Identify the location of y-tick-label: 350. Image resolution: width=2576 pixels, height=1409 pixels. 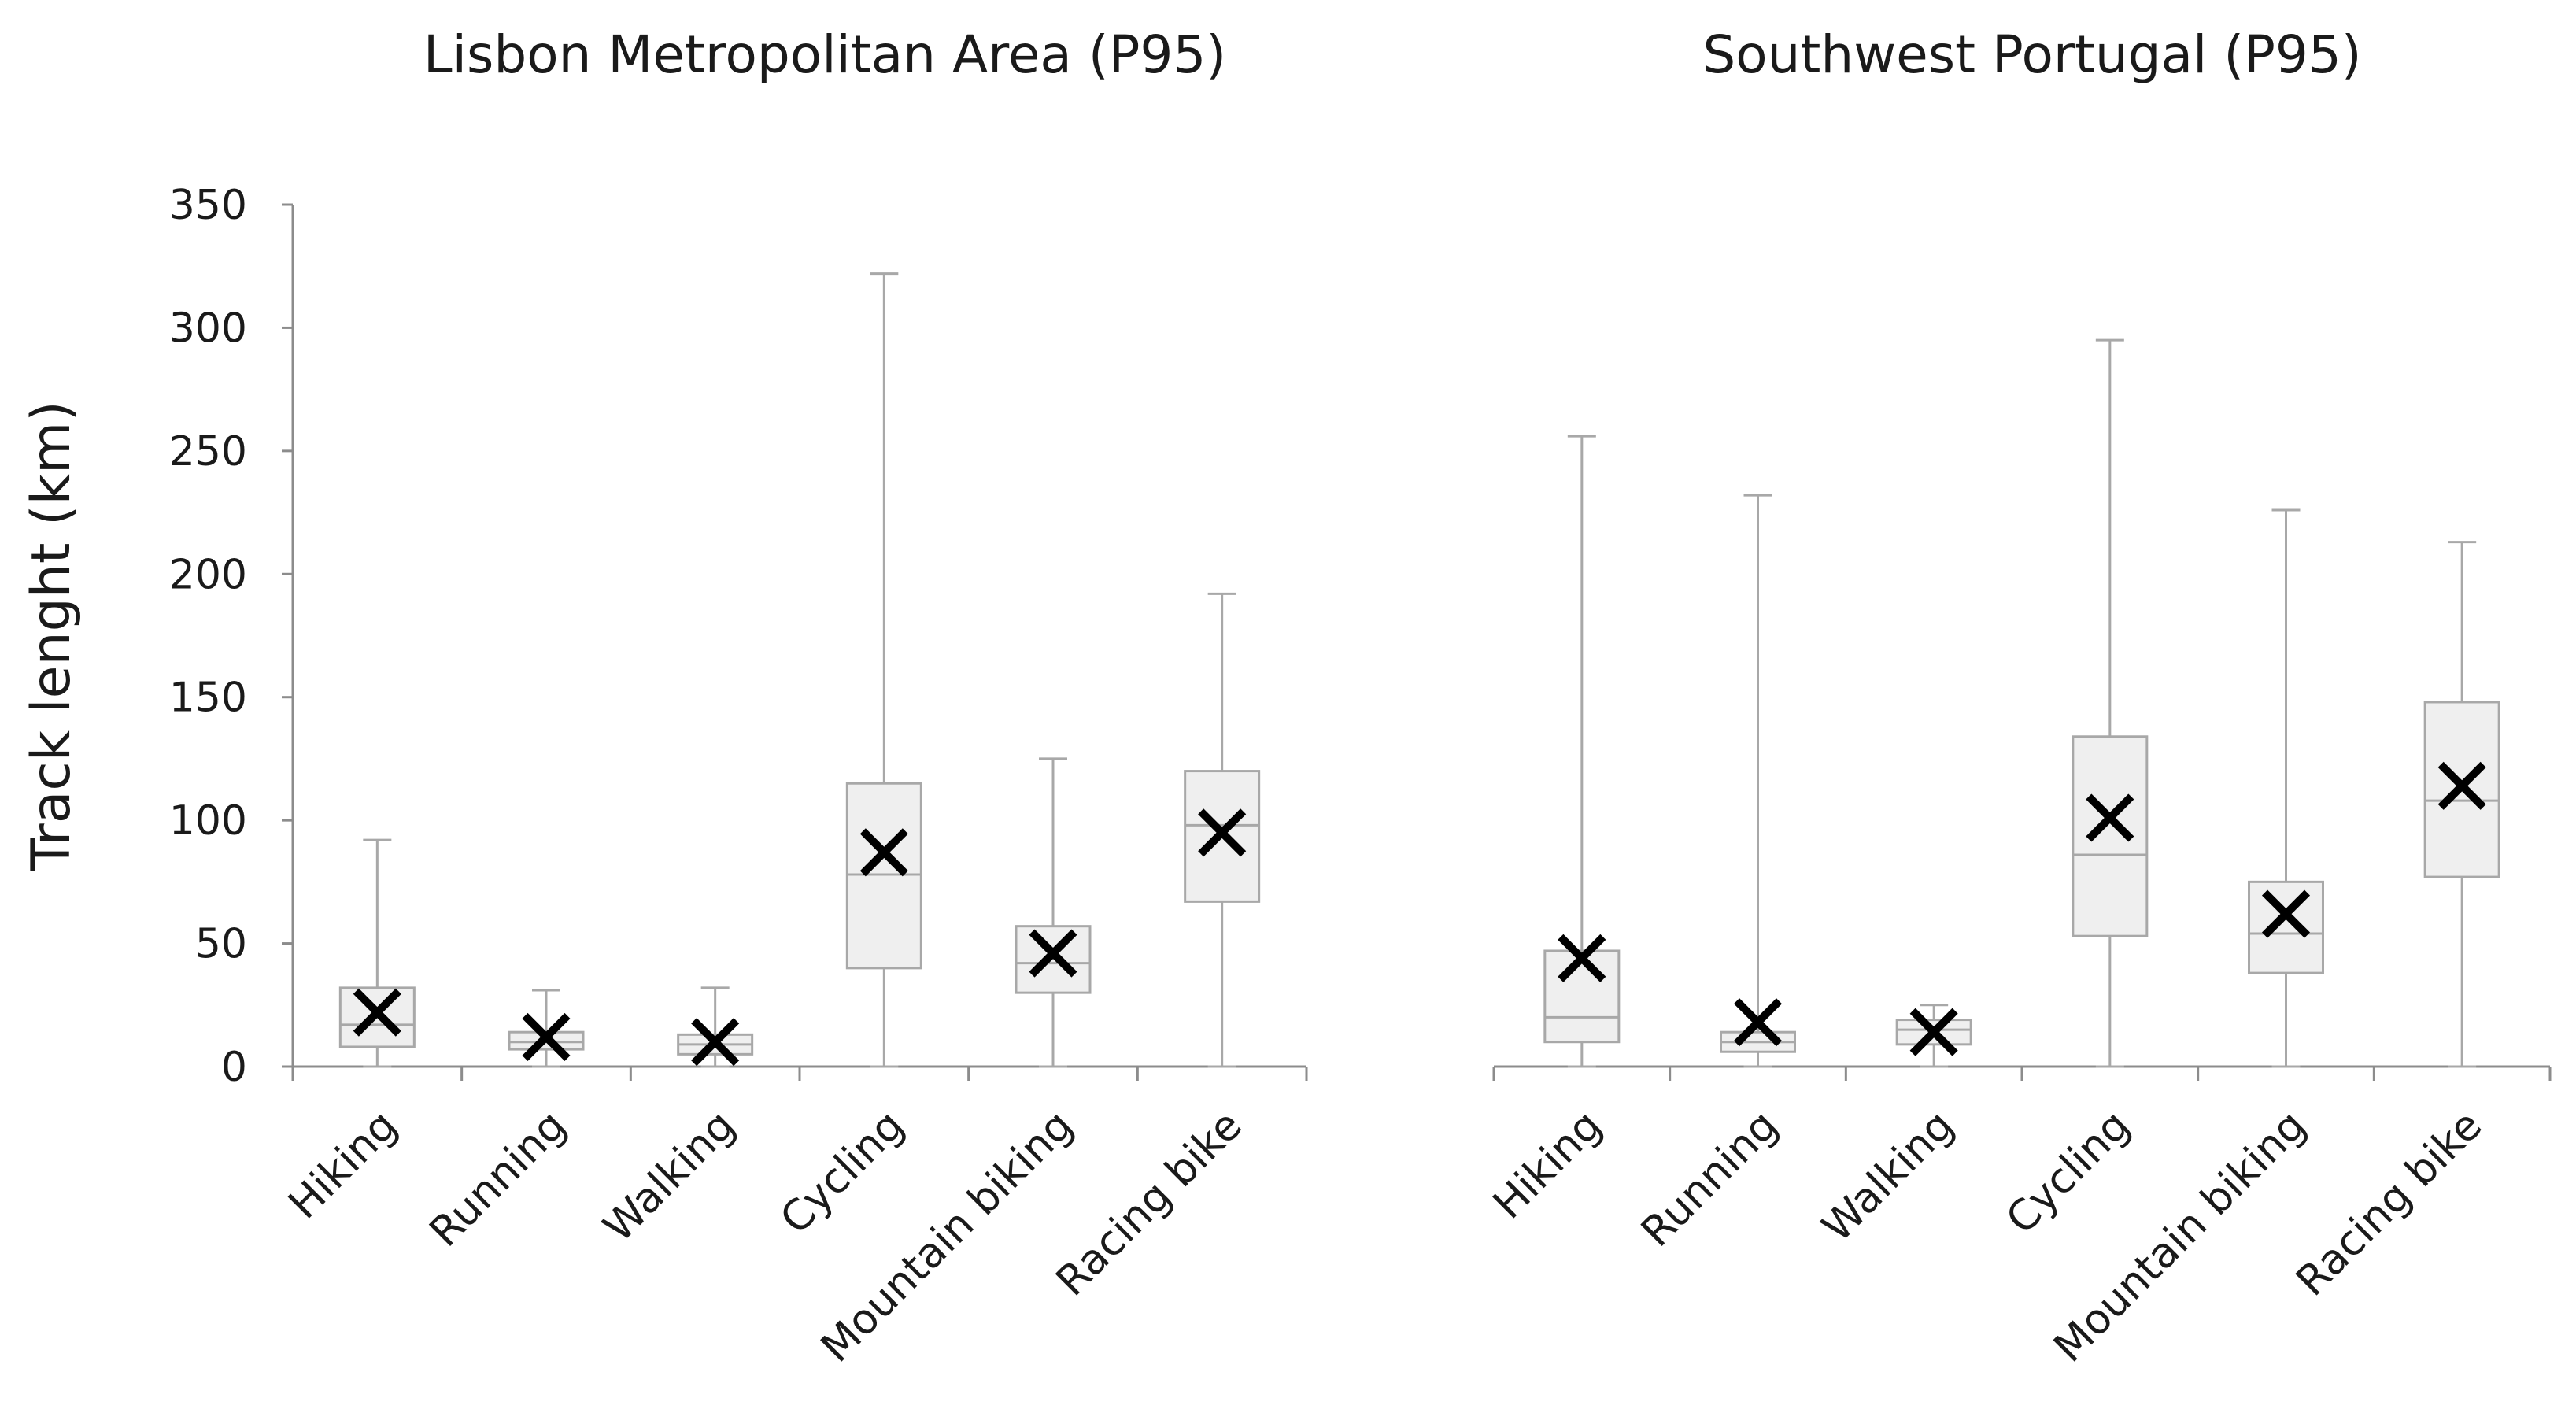
(208, 205).